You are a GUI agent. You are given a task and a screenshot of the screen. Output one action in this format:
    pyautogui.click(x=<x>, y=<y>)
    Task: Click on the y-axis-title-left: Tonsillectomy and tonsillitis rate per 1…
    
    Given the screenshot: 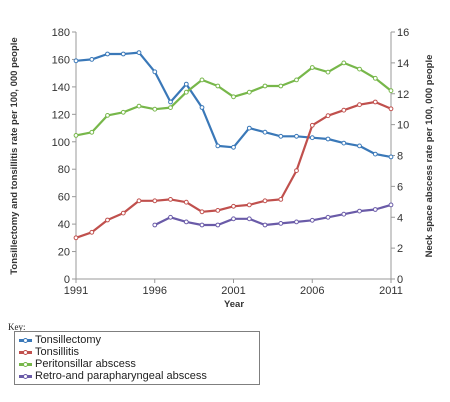 What is the action you would take?
    pyautogui.click(x=14, y=155)
    